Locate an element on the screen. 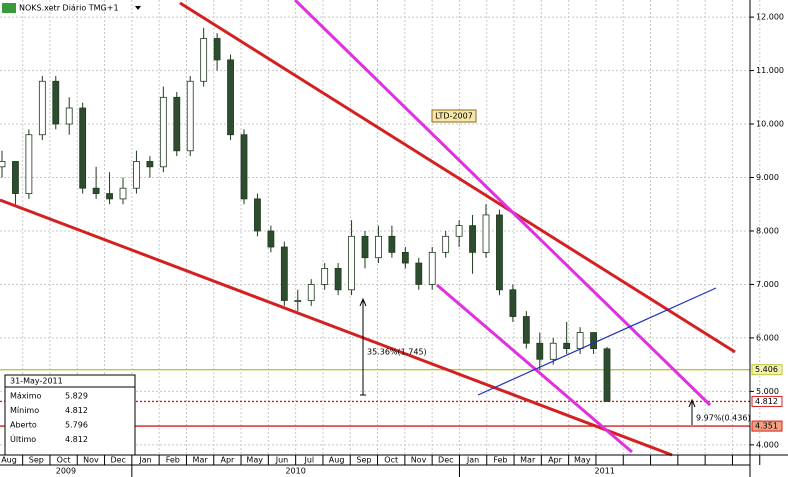  y-tick-label: 10.000 is located at coordinates (770, 124).